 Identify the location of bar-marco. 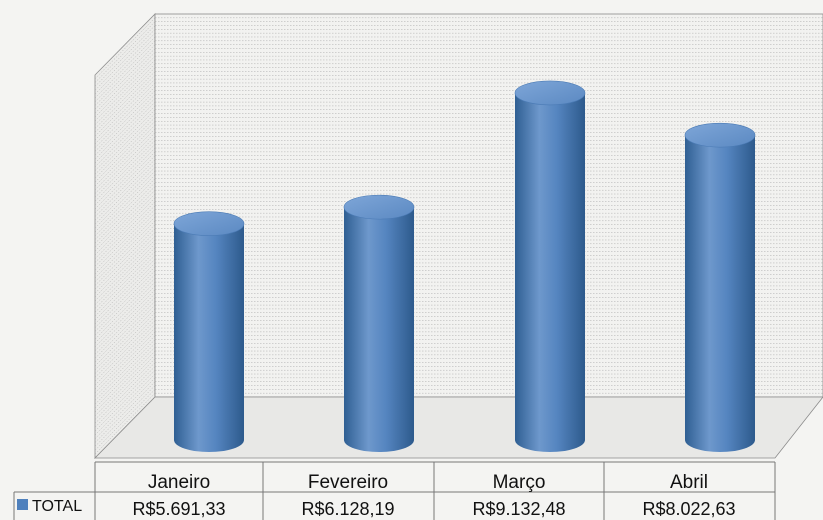
(550, 266).